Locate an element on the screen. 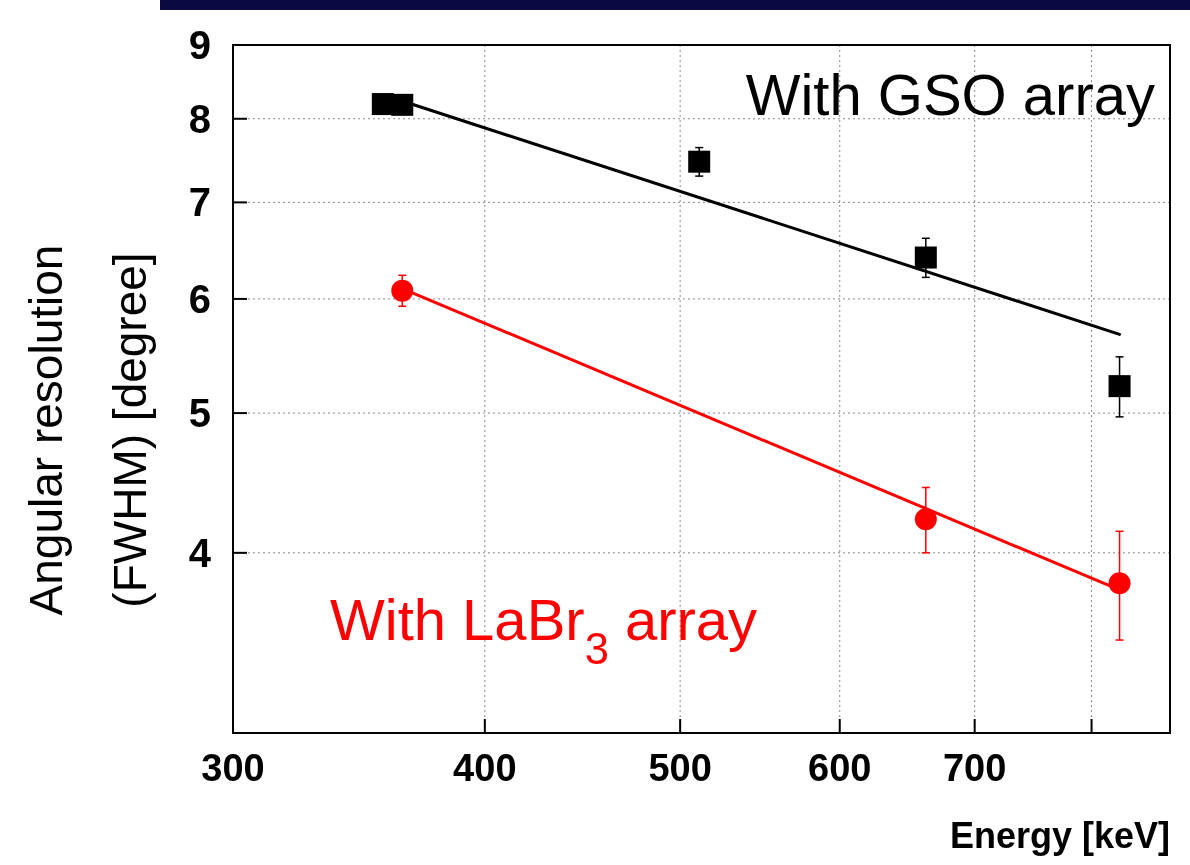 The width and height of the screenshot is (1190, 865). y-tick-label: 5 is located at coordinates (199, 413).